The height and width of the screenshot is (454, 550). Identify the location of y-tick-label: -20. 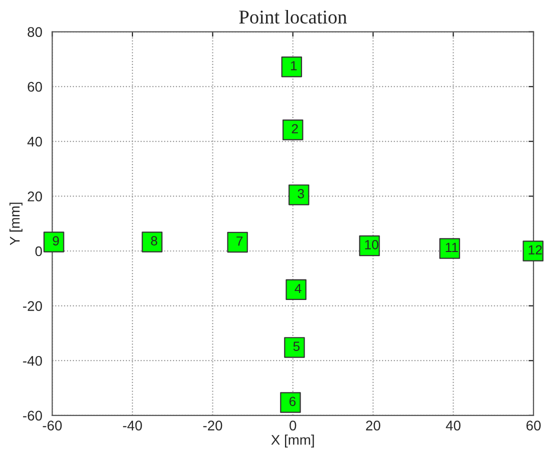
(32, 306).